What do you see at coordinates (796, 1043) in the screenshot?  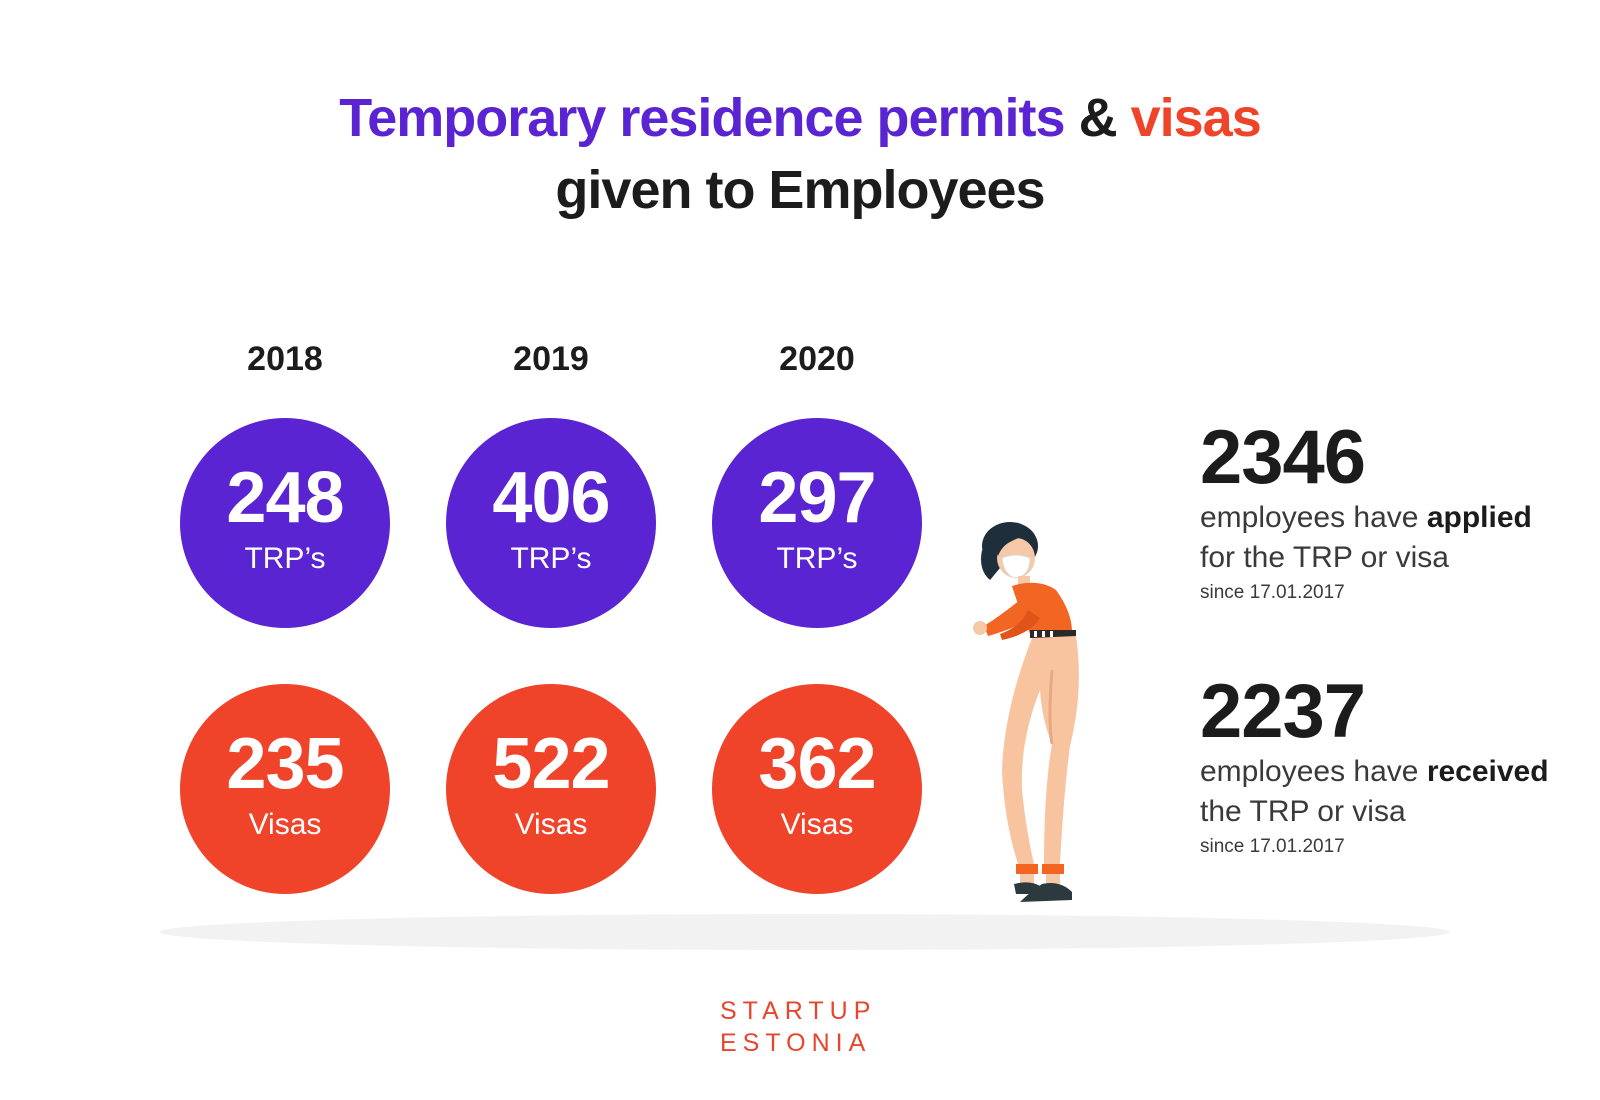 I see `logo-line-2: ESTONIA` at bounding box center [796, 1043].